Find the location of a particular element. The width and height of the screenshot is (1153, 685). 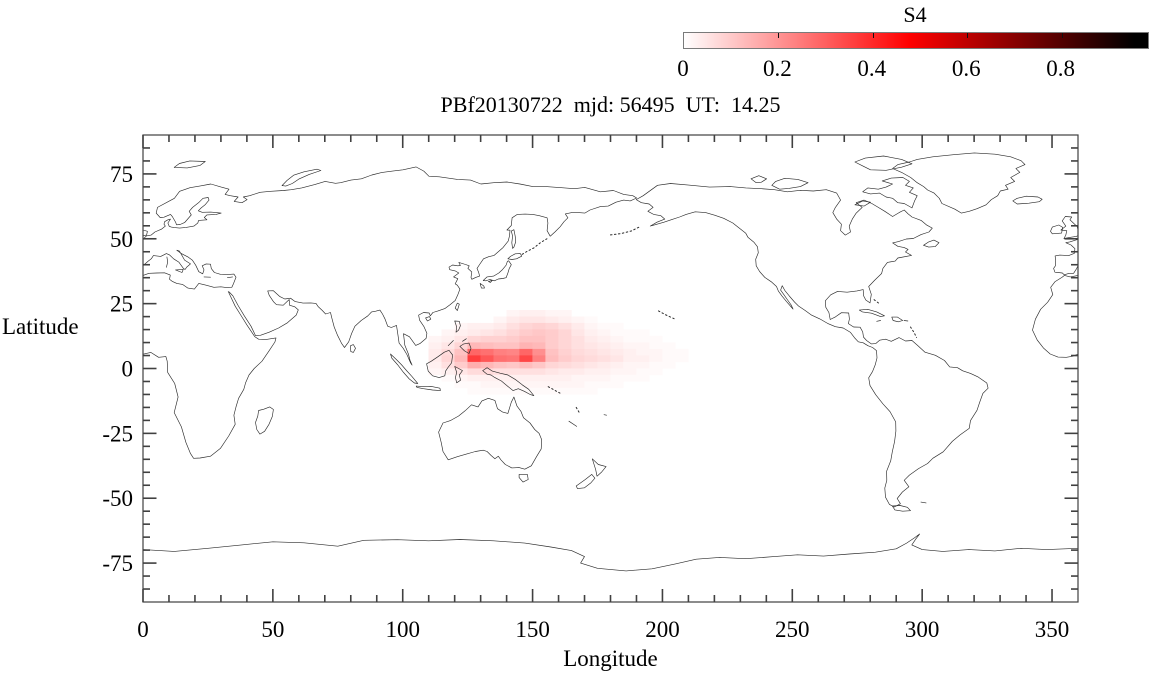

x-tick-label: 300 is located at coordinates (922, 629).